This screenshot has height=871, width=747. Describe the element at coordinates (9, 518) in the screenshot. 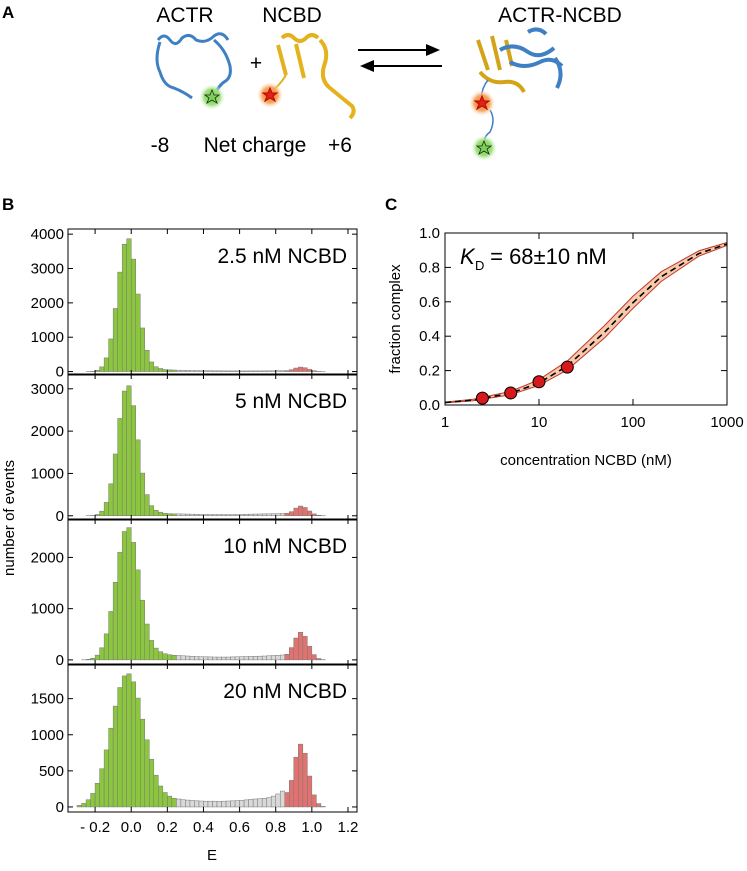

I see `y-axis-label: number of events` at that location.